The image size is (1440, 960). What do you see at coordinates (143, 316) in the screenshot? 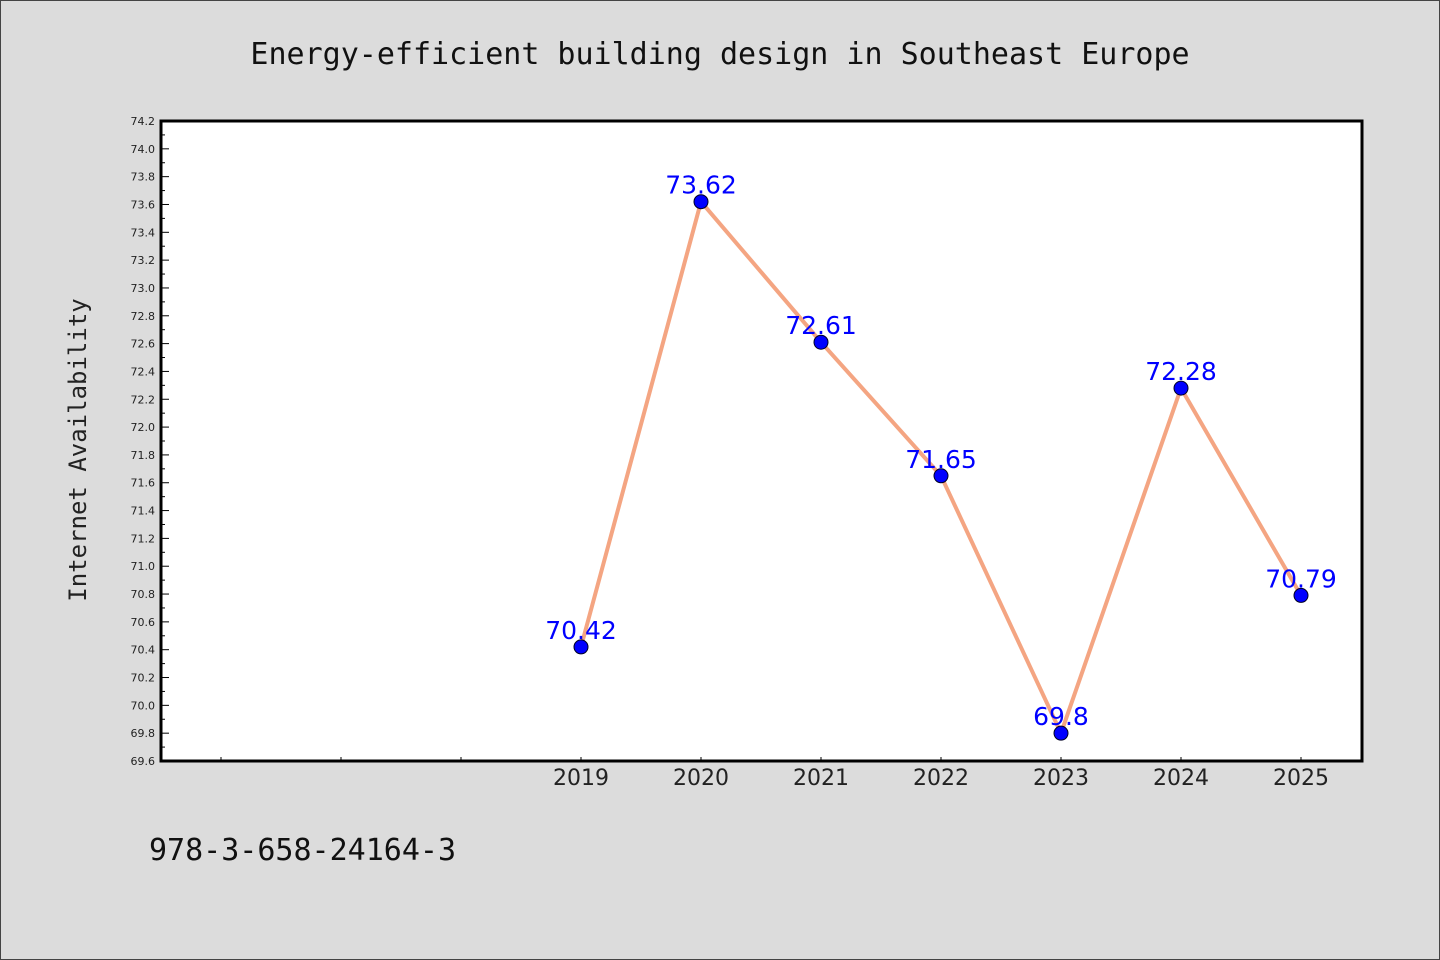
I see `y-tick-label: 72.8` at bounding box center [143, 316].